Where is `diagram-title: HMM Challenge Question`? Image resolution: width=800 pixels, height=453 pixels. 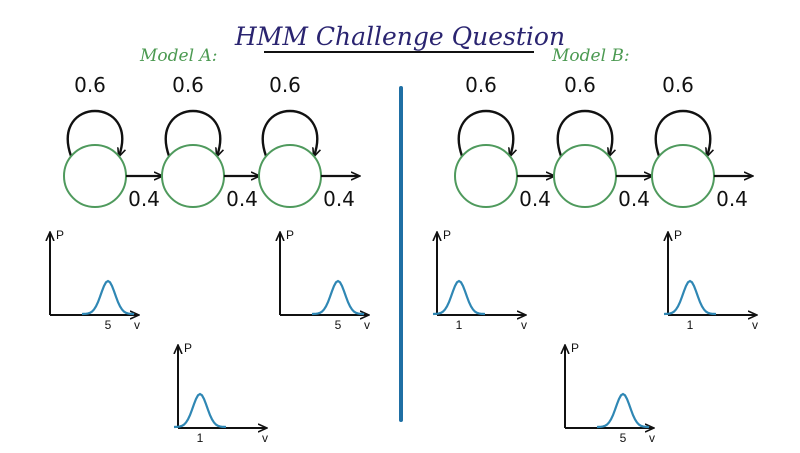 diagram-title: HMM Challenge Question is located at coordinates (400, 36).